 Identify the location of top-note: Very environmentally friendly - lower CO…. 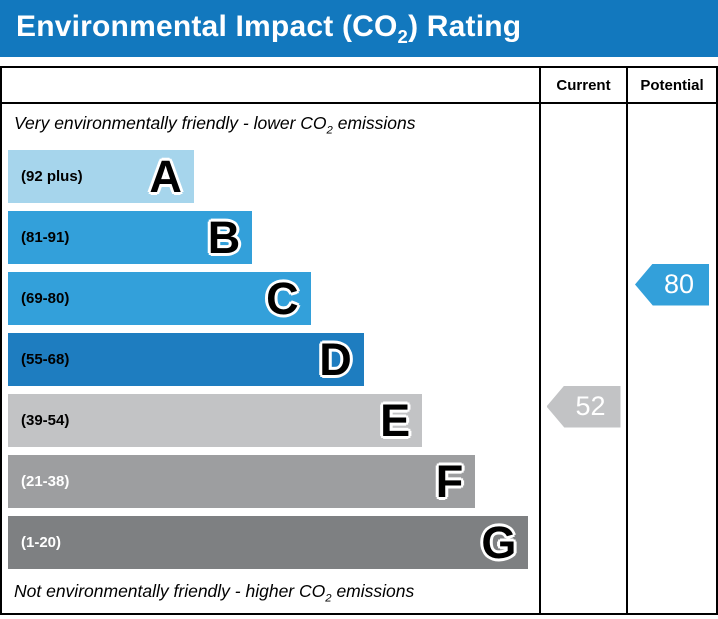
(215, 125).